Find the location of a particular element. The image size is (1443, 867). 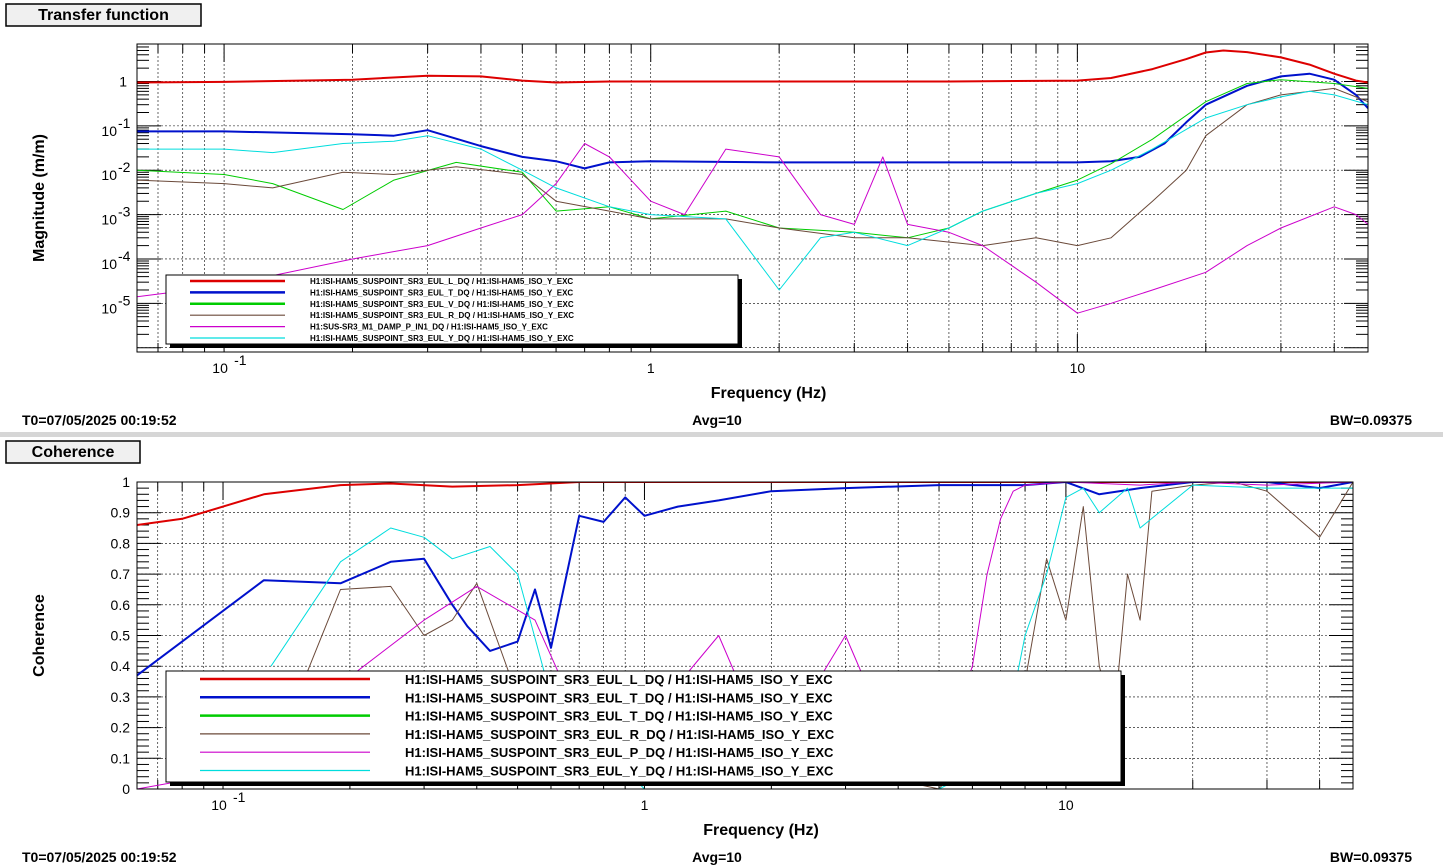

panel-title: Coherence is located at coordinates (73, 452).